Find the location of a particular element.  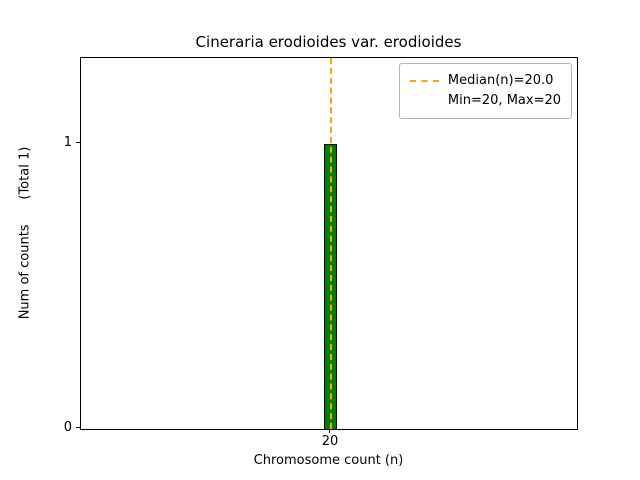

legend: Median(n)=20.0 Min=20, Max=20 is located at coordinates (485, 91).